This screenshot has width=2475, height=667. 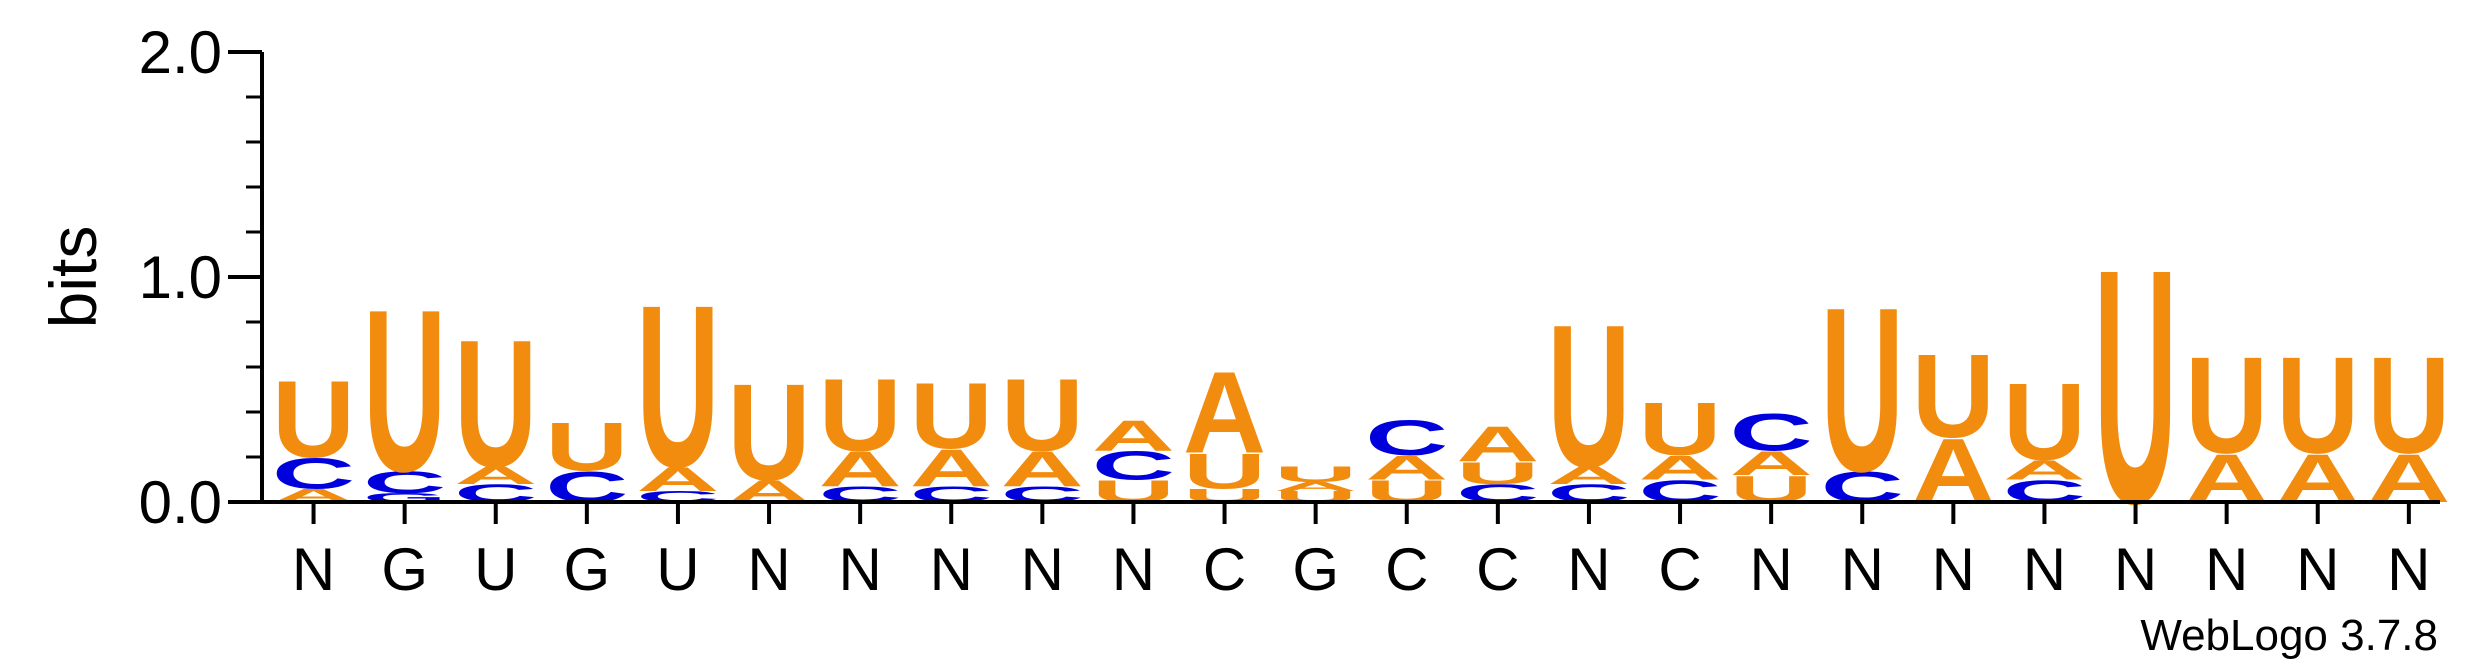 What do you see at coordinates (180, 52) in the screenshot?
I see `y-tick-label: 2.0` at bounding box center [180, 52].